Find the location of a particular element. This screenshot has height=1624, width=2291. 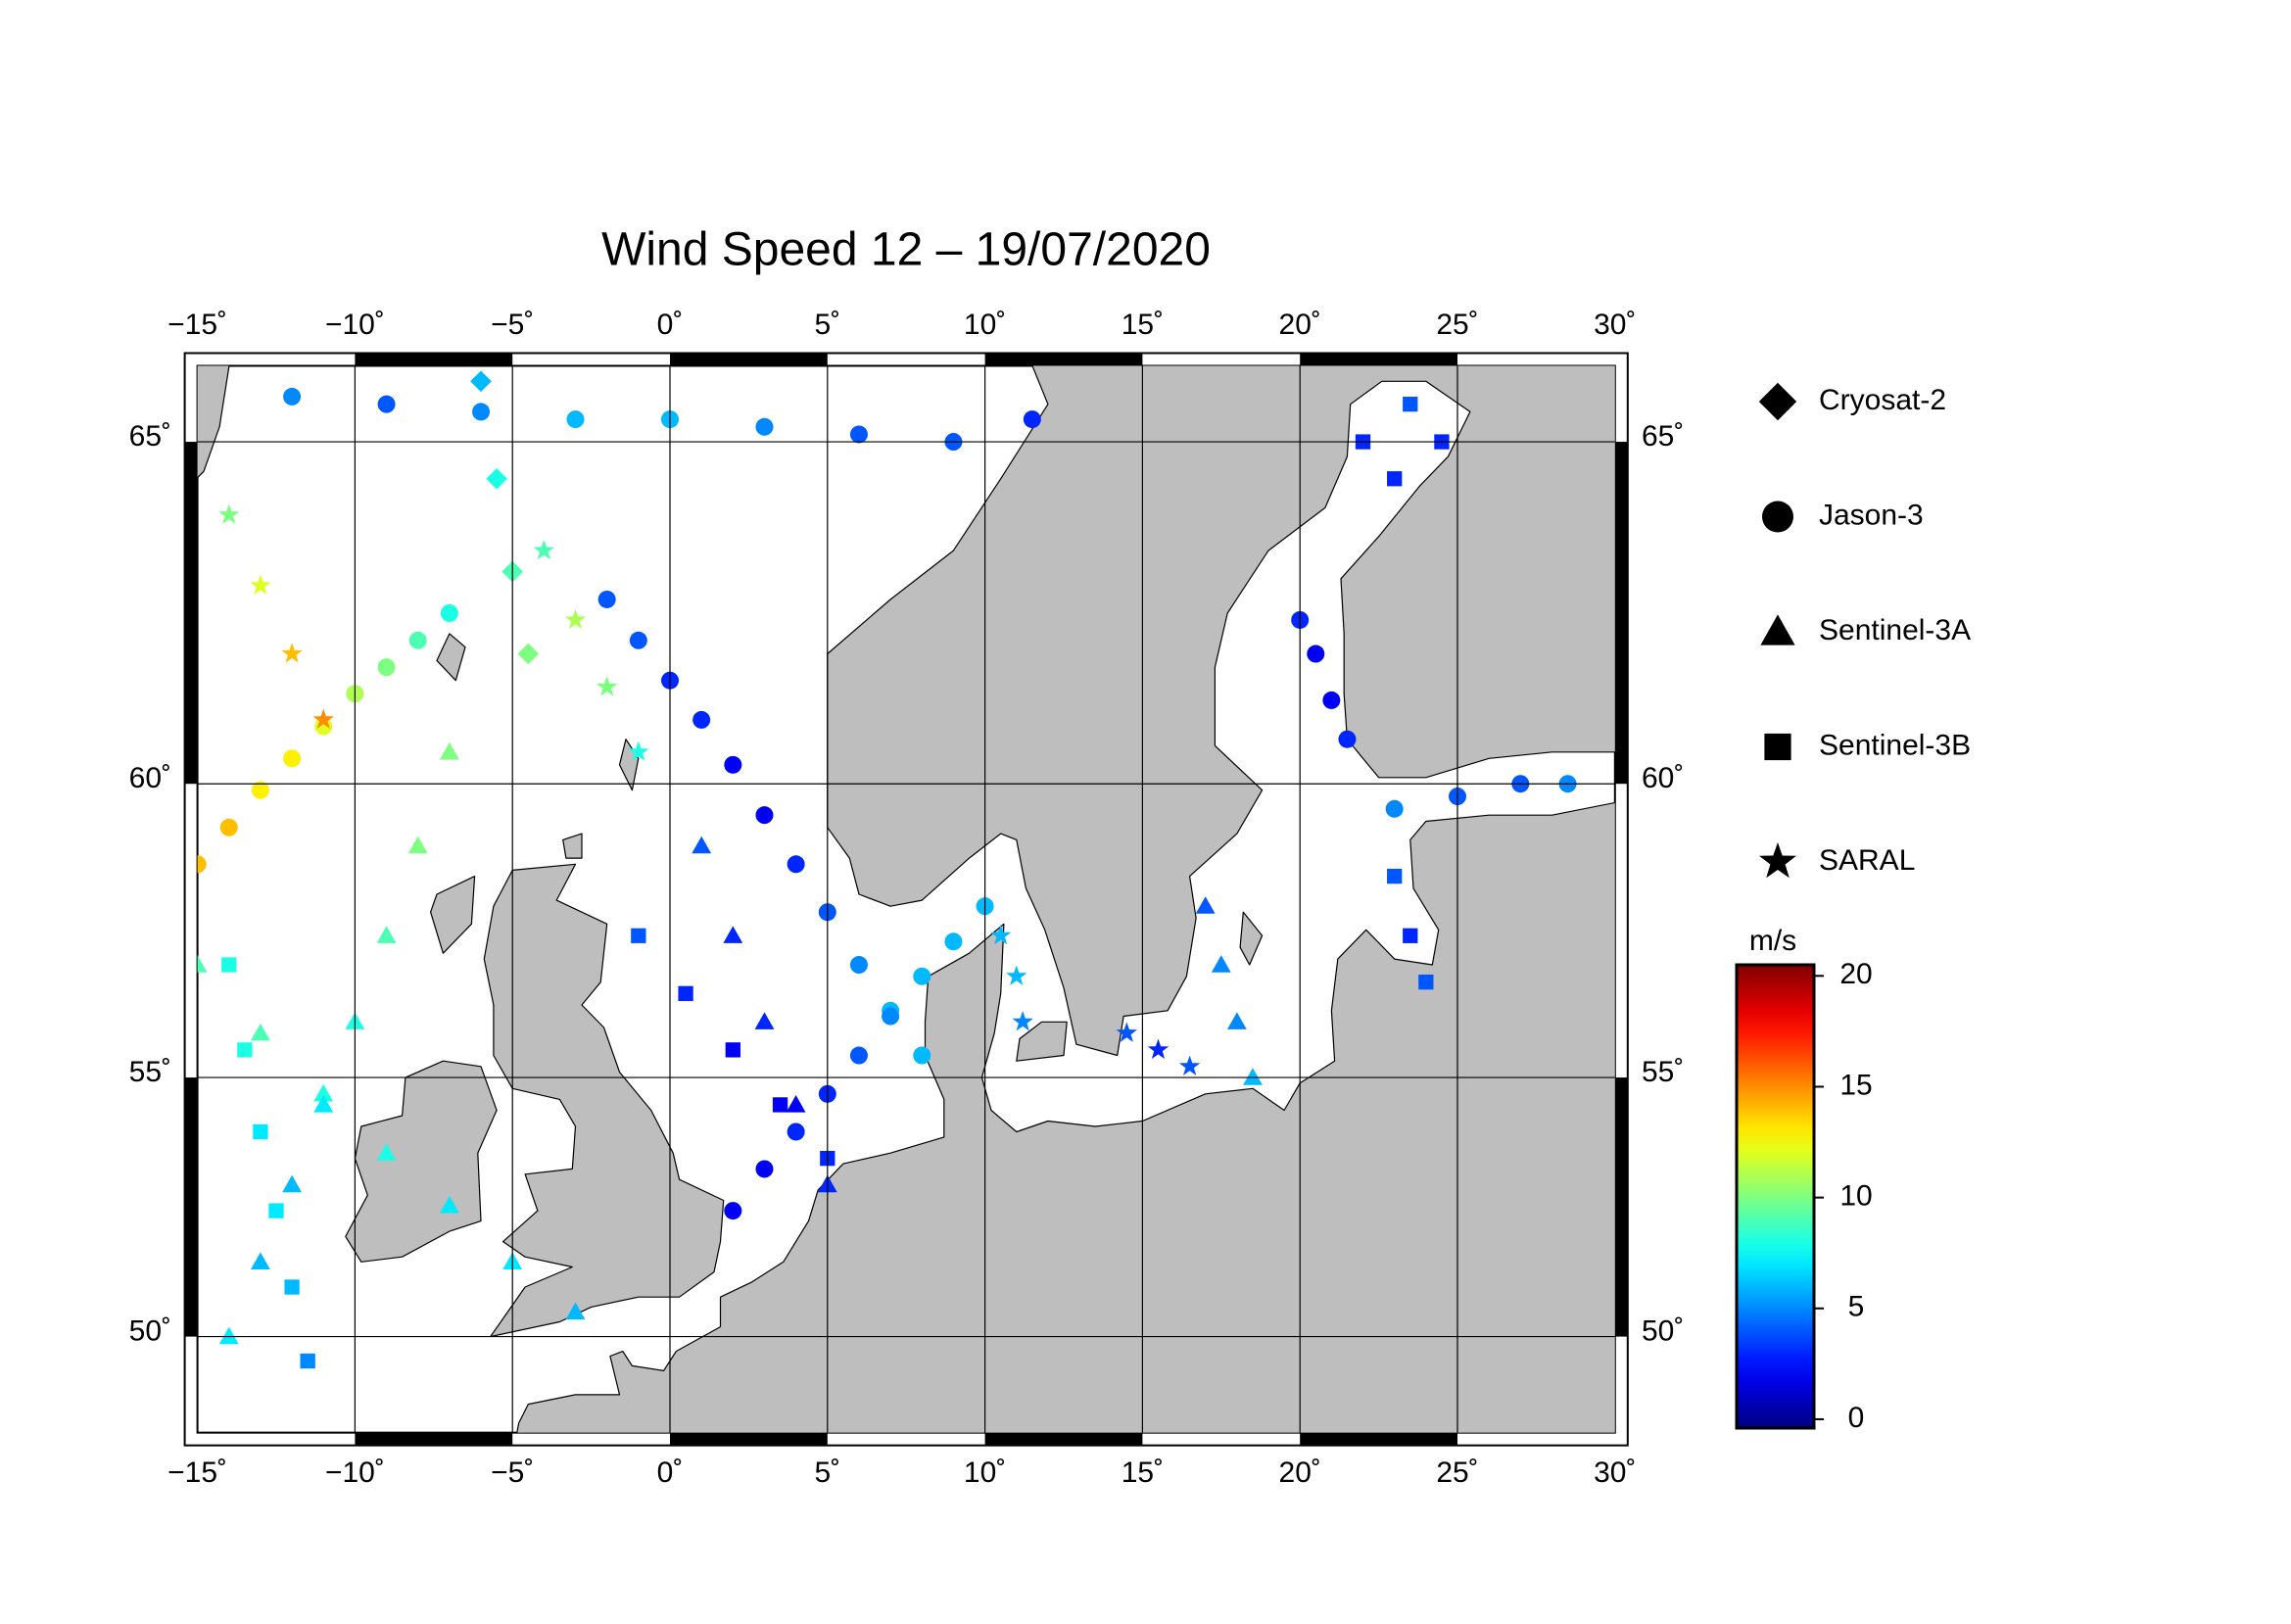

legend-label: SARAL is located at coordinates (1867, 860).